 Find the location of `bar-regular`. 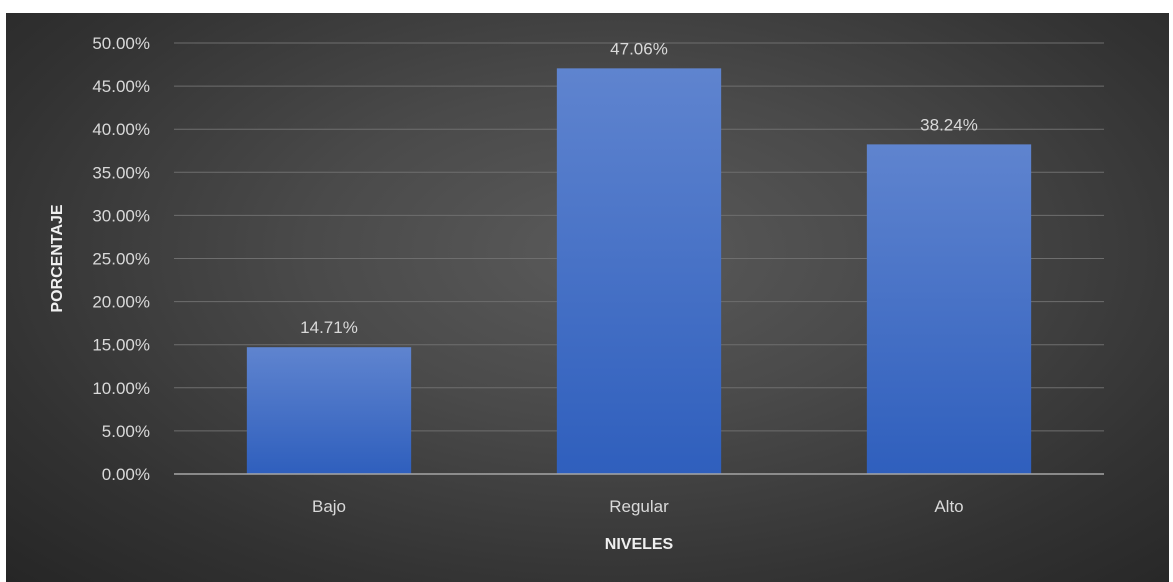

bar-regular is located at coordinates (639, 271).